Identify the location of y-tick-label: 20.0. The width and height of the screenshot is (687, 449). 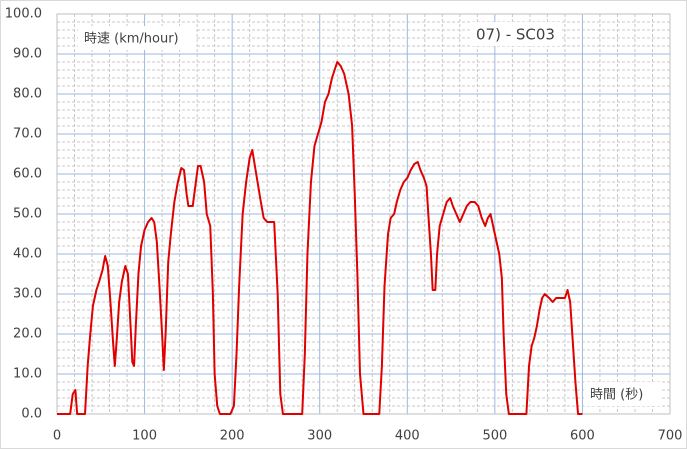
(27, 334).